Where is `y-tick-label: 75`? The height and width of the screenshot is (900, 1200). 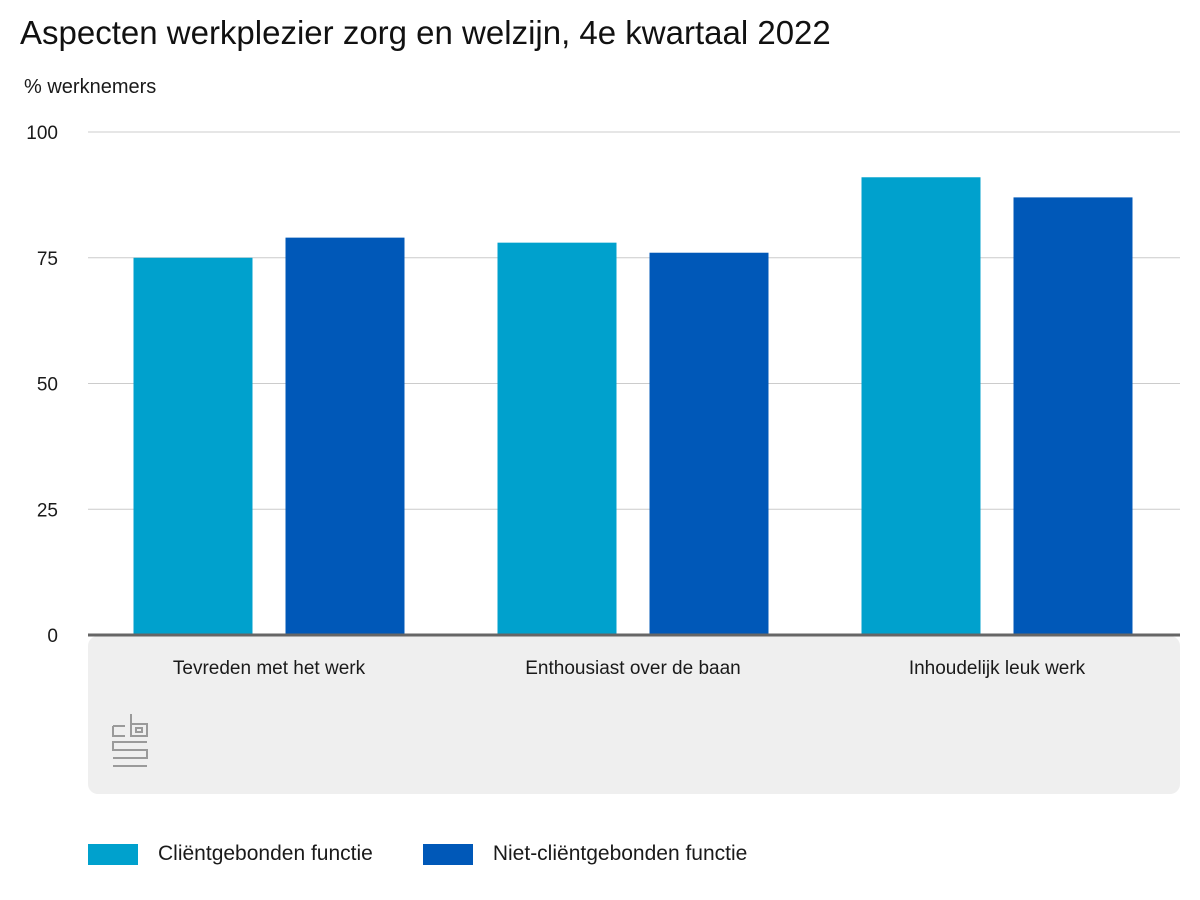 y-tick-label: 75 is located at coordinates (47, 259).